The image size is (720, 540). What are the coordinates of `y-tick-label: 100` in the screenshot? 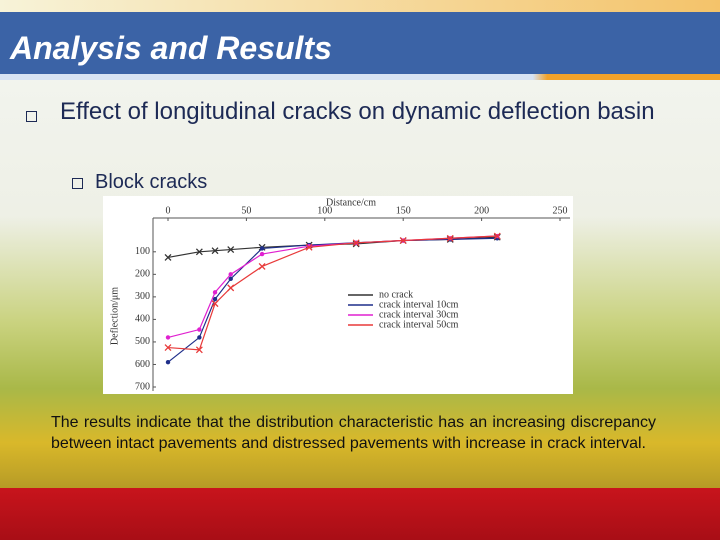 It's located at (142, 251).